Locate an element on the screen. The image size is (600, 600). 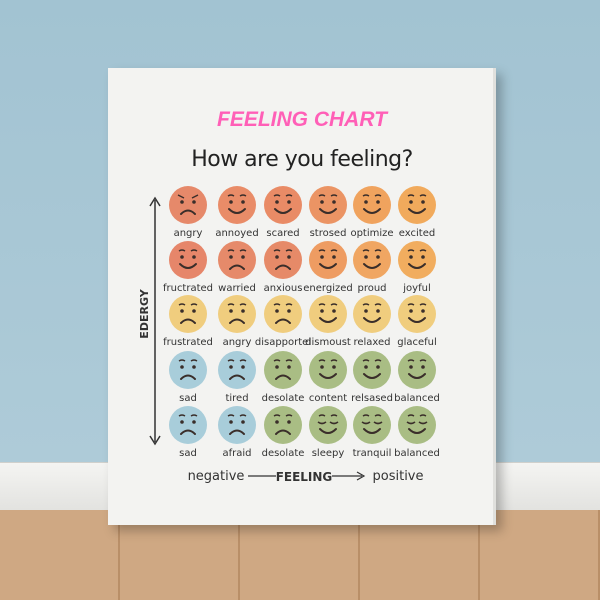
face-label: afraid is located at coordinates (236, 453).